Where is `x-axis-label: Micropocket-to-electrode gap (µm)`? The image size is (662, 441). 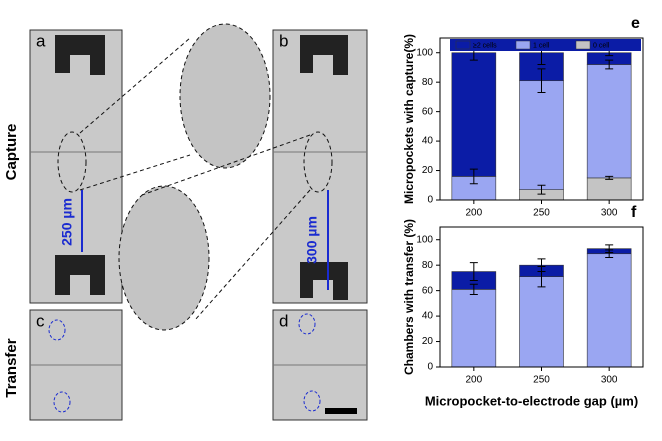 x-axis-label: Micropocket-to-electrode gap (µm) is located at coordinates (531, 400).